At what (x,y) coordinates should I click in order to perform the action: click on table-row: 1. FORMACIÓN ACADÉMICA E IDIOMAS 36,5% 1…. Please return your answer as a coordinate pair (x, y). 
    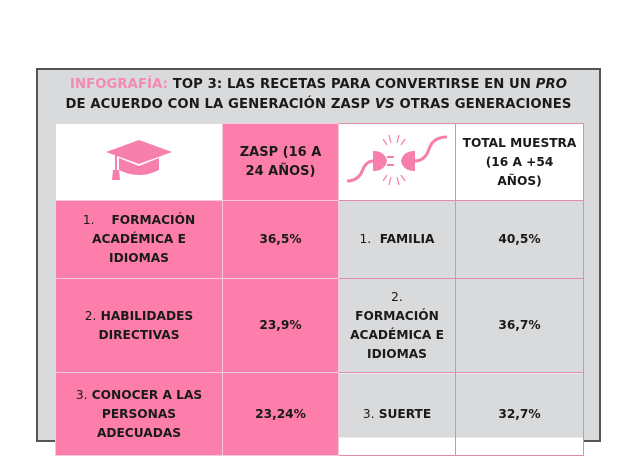
    Looking at the image, I should click on (319, 239).